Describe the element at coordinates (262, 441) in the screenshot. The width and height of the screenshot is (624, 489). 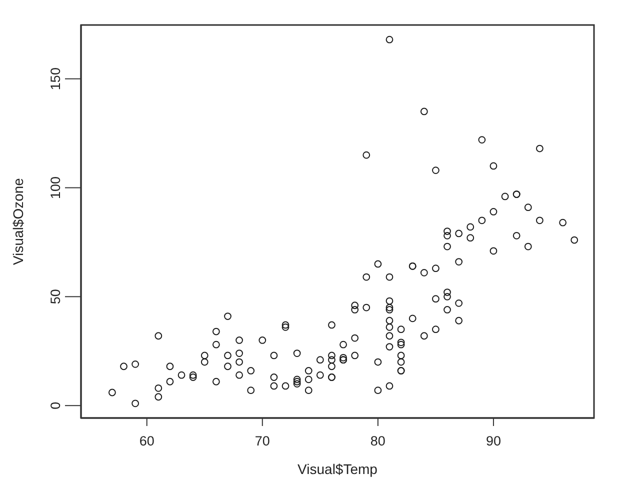
I see `x-tick-label: 70` at that location.